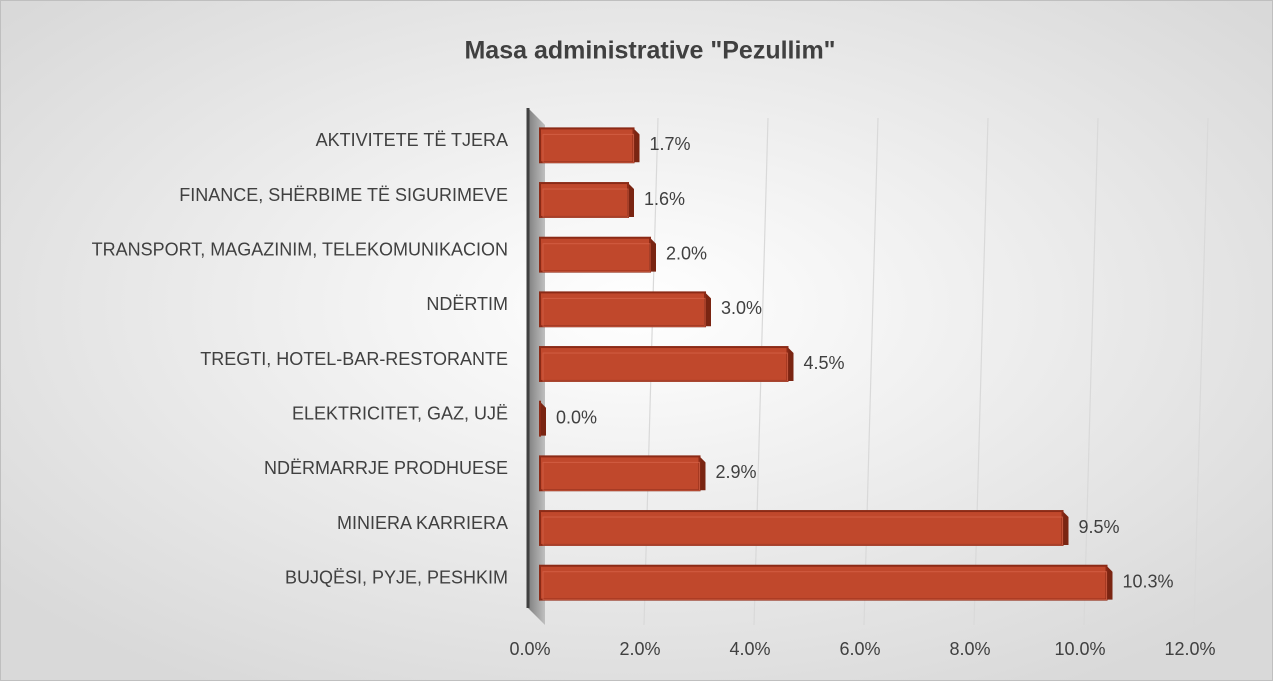 This screenshot has height=681, width=1273. What do you see at coordinates (576, 417) in the screenshot?
I see `value-label: 0.0%` at bounding box center [576, 417].